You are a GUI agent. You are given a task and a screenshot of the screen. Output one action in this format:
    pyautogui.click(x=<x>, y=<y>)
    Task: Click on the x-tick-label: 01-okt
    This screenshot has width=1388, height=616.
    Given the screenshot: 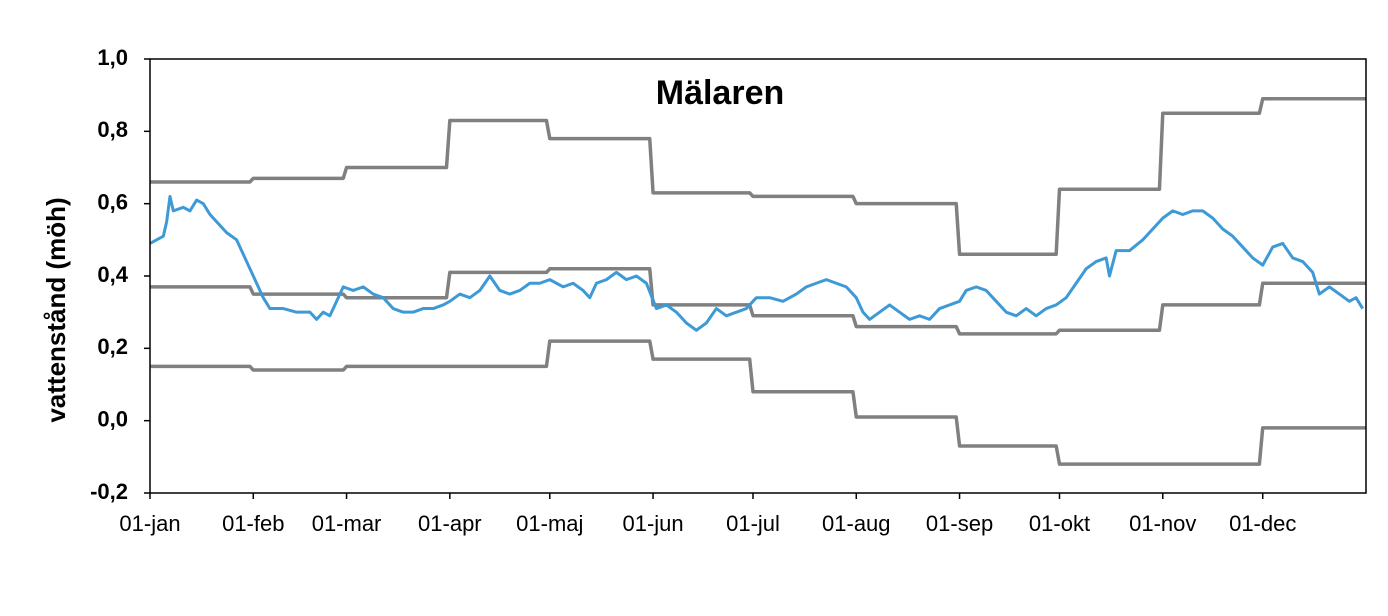 What is the action you would take?
    pyautogui.click(x=1059, y=523)
    